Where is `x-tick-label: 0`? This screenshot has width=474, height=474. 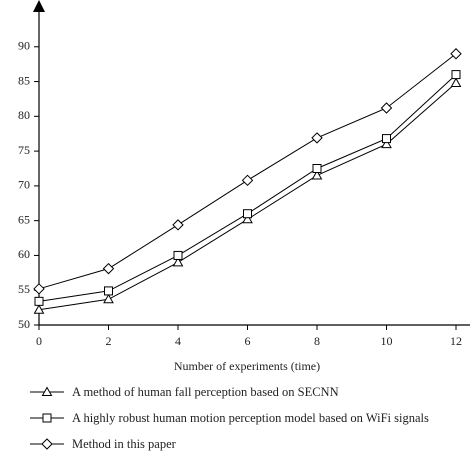
x-tick-label: 0 is located at coordinates (39, 341).